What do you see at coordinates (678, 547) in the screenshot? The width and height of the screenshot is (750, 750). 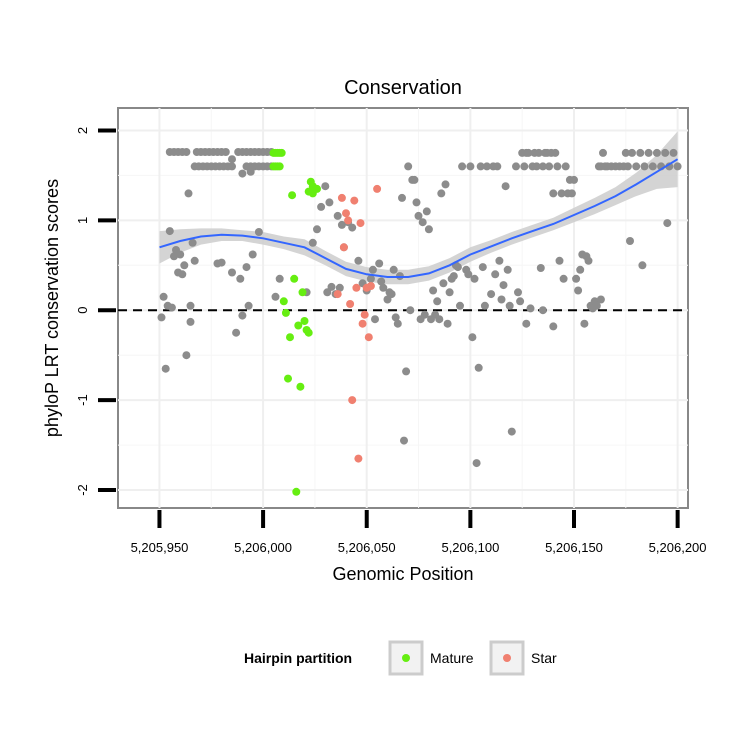 I see `x-tick-label: 5,206,200` at bounding box center [678, 547].